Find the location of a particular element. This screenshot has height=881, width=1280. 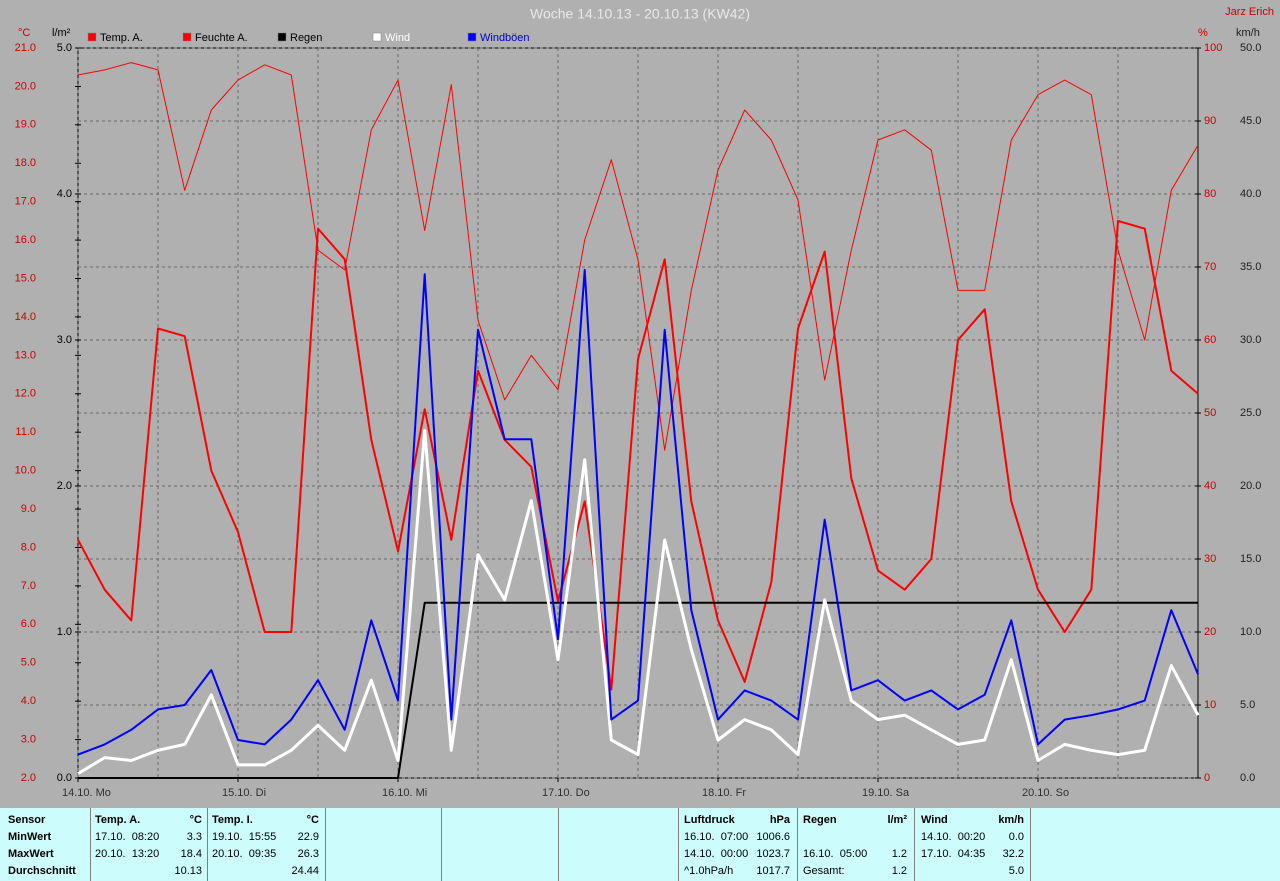

x-tick-label: 18.10. Fr is located at coordinates (724, 793).